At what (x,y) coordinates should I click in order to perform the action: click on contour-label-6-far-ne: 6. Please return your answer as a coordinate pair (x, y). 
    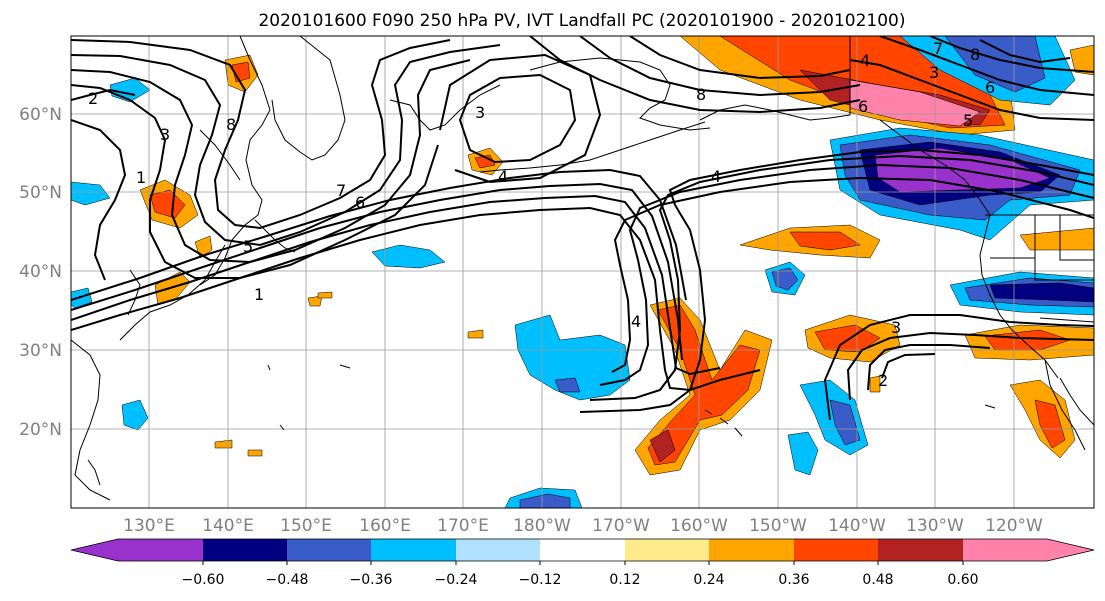
    Looking at the image, I should click on (990, 87).